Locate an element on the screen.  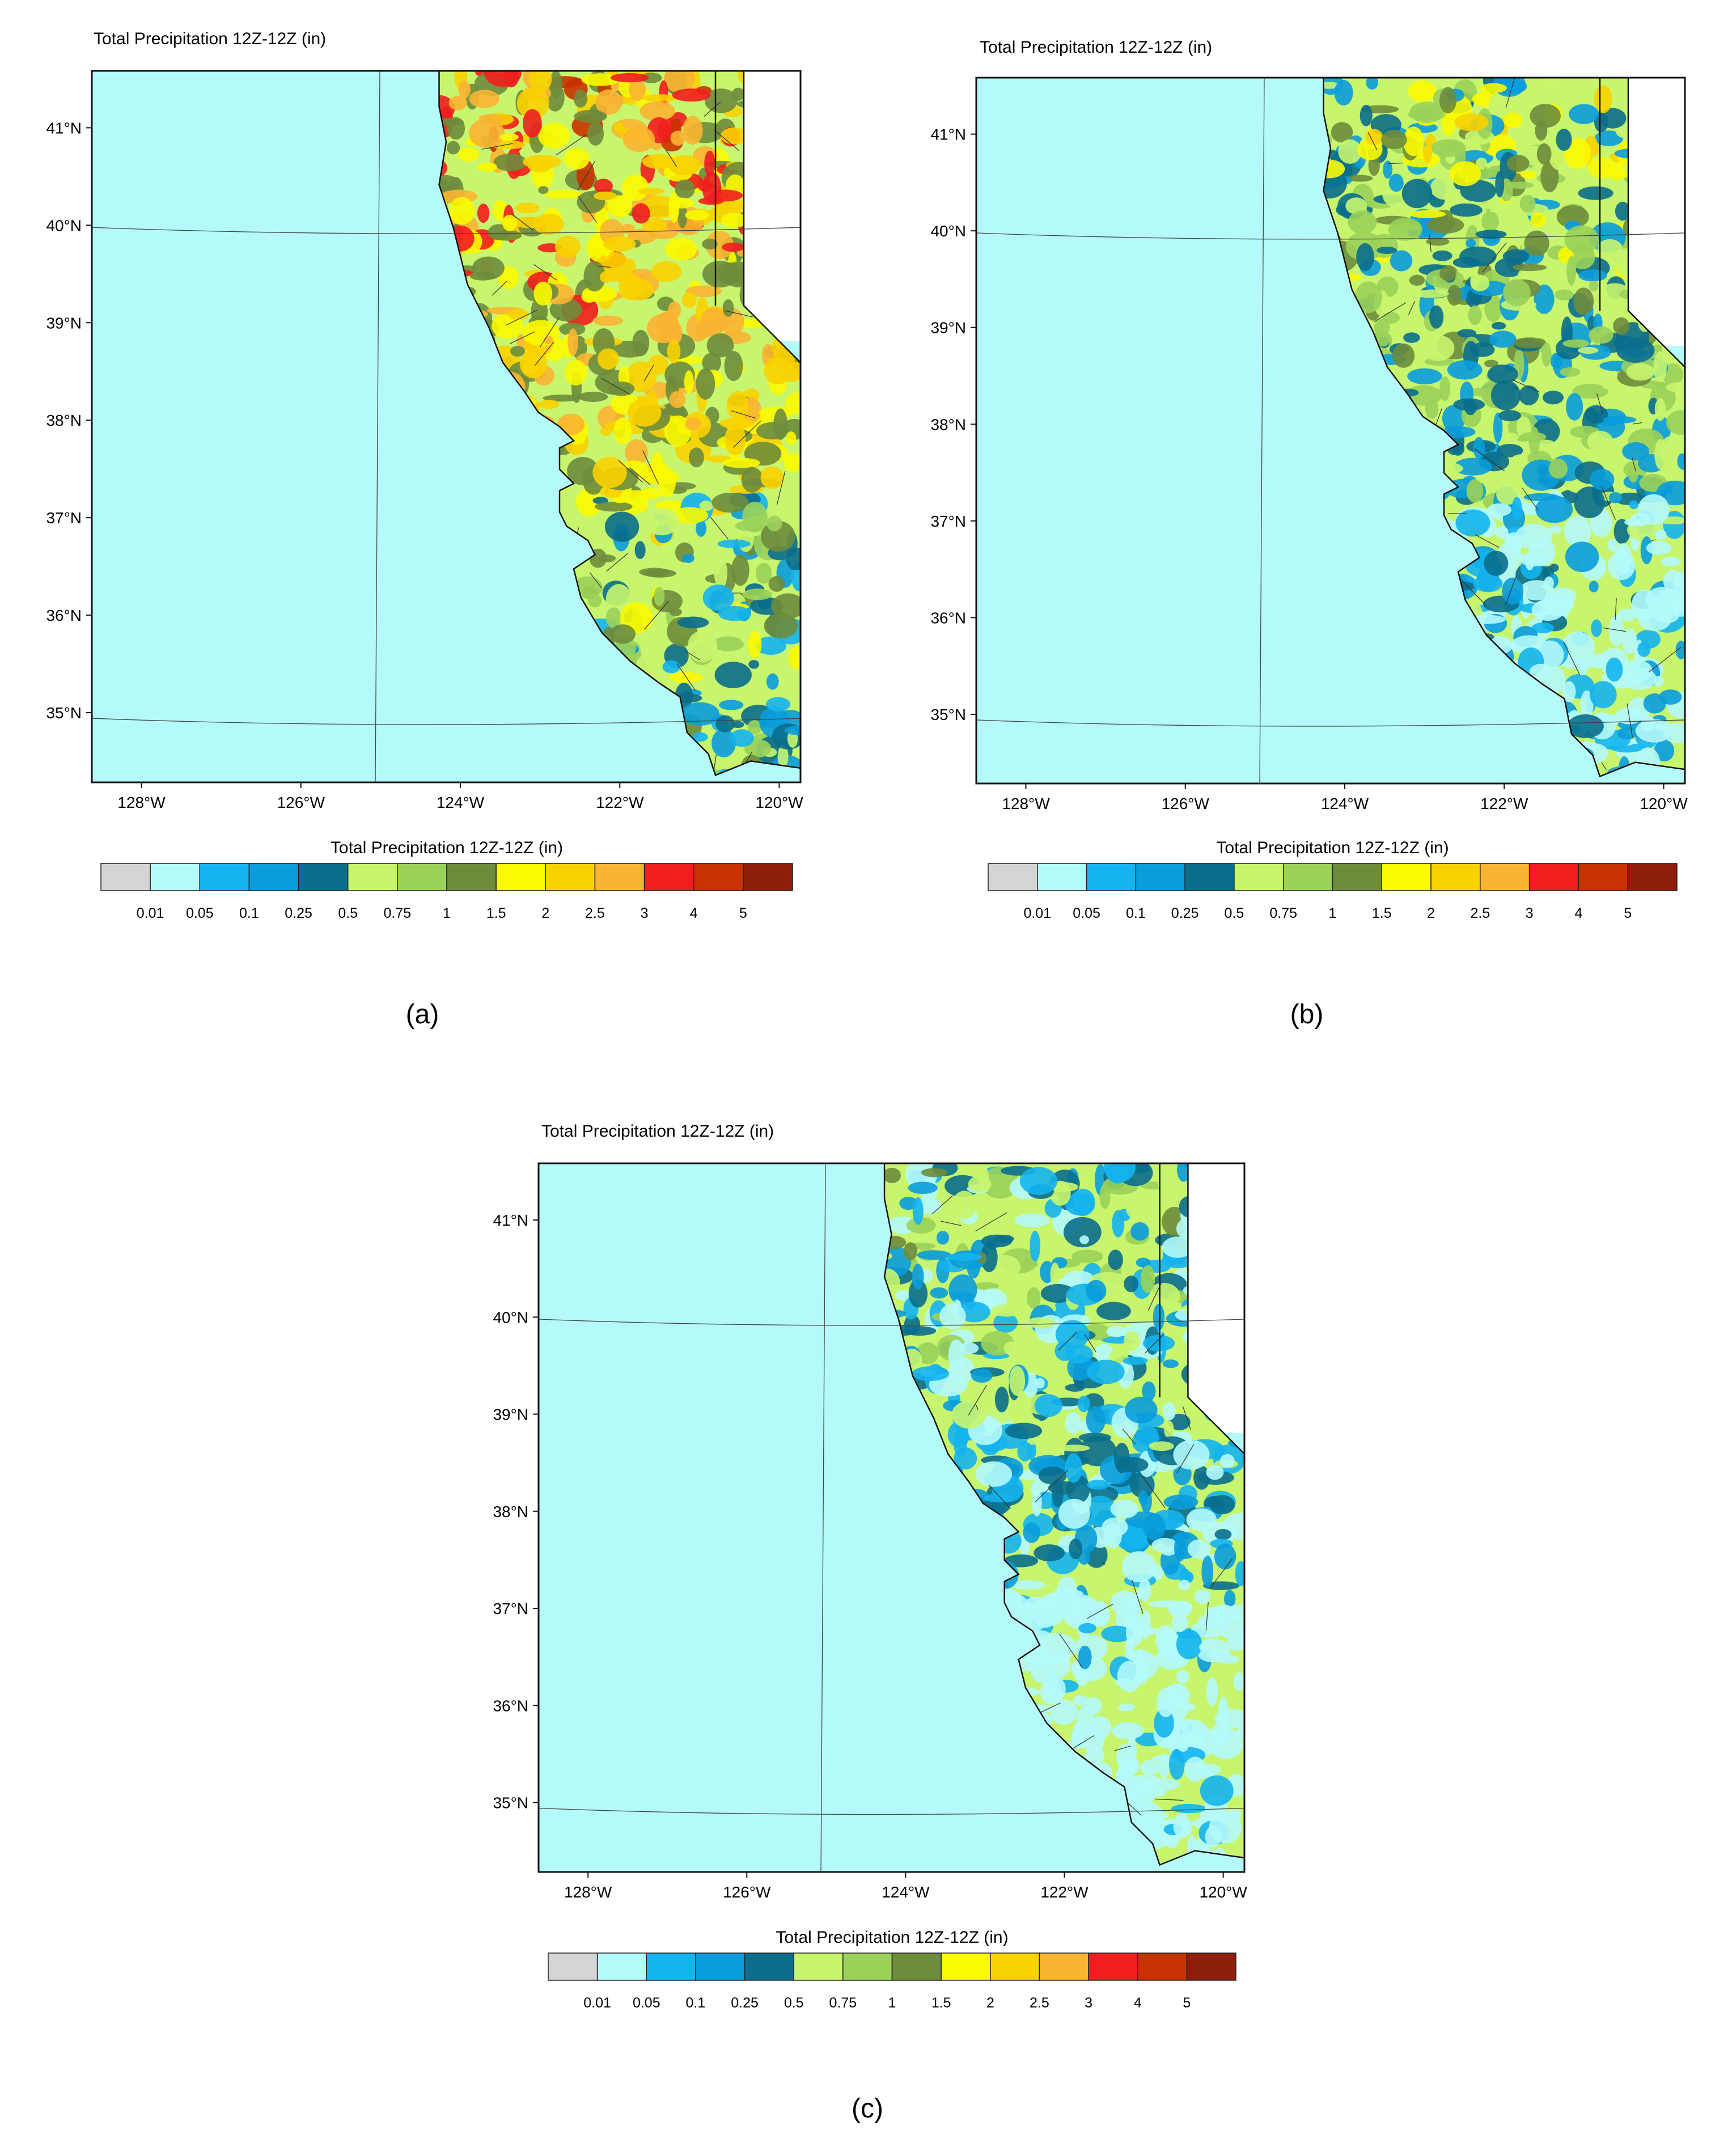
colorbar-tick-label: 2.5 is located at coordinates (595, 913).